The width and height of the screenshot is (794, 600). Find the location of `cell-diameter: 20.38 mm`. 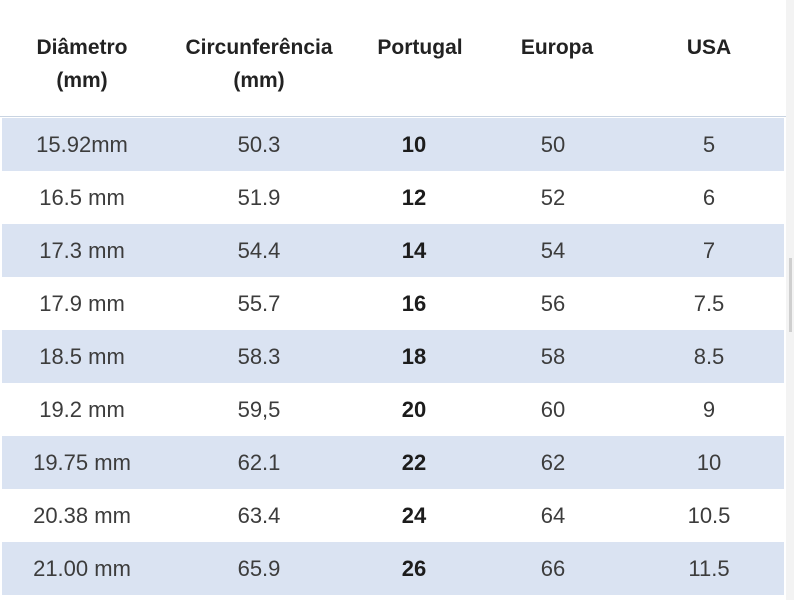

cell-diameter: 20.38 mm is located at coordinates (82, 515).